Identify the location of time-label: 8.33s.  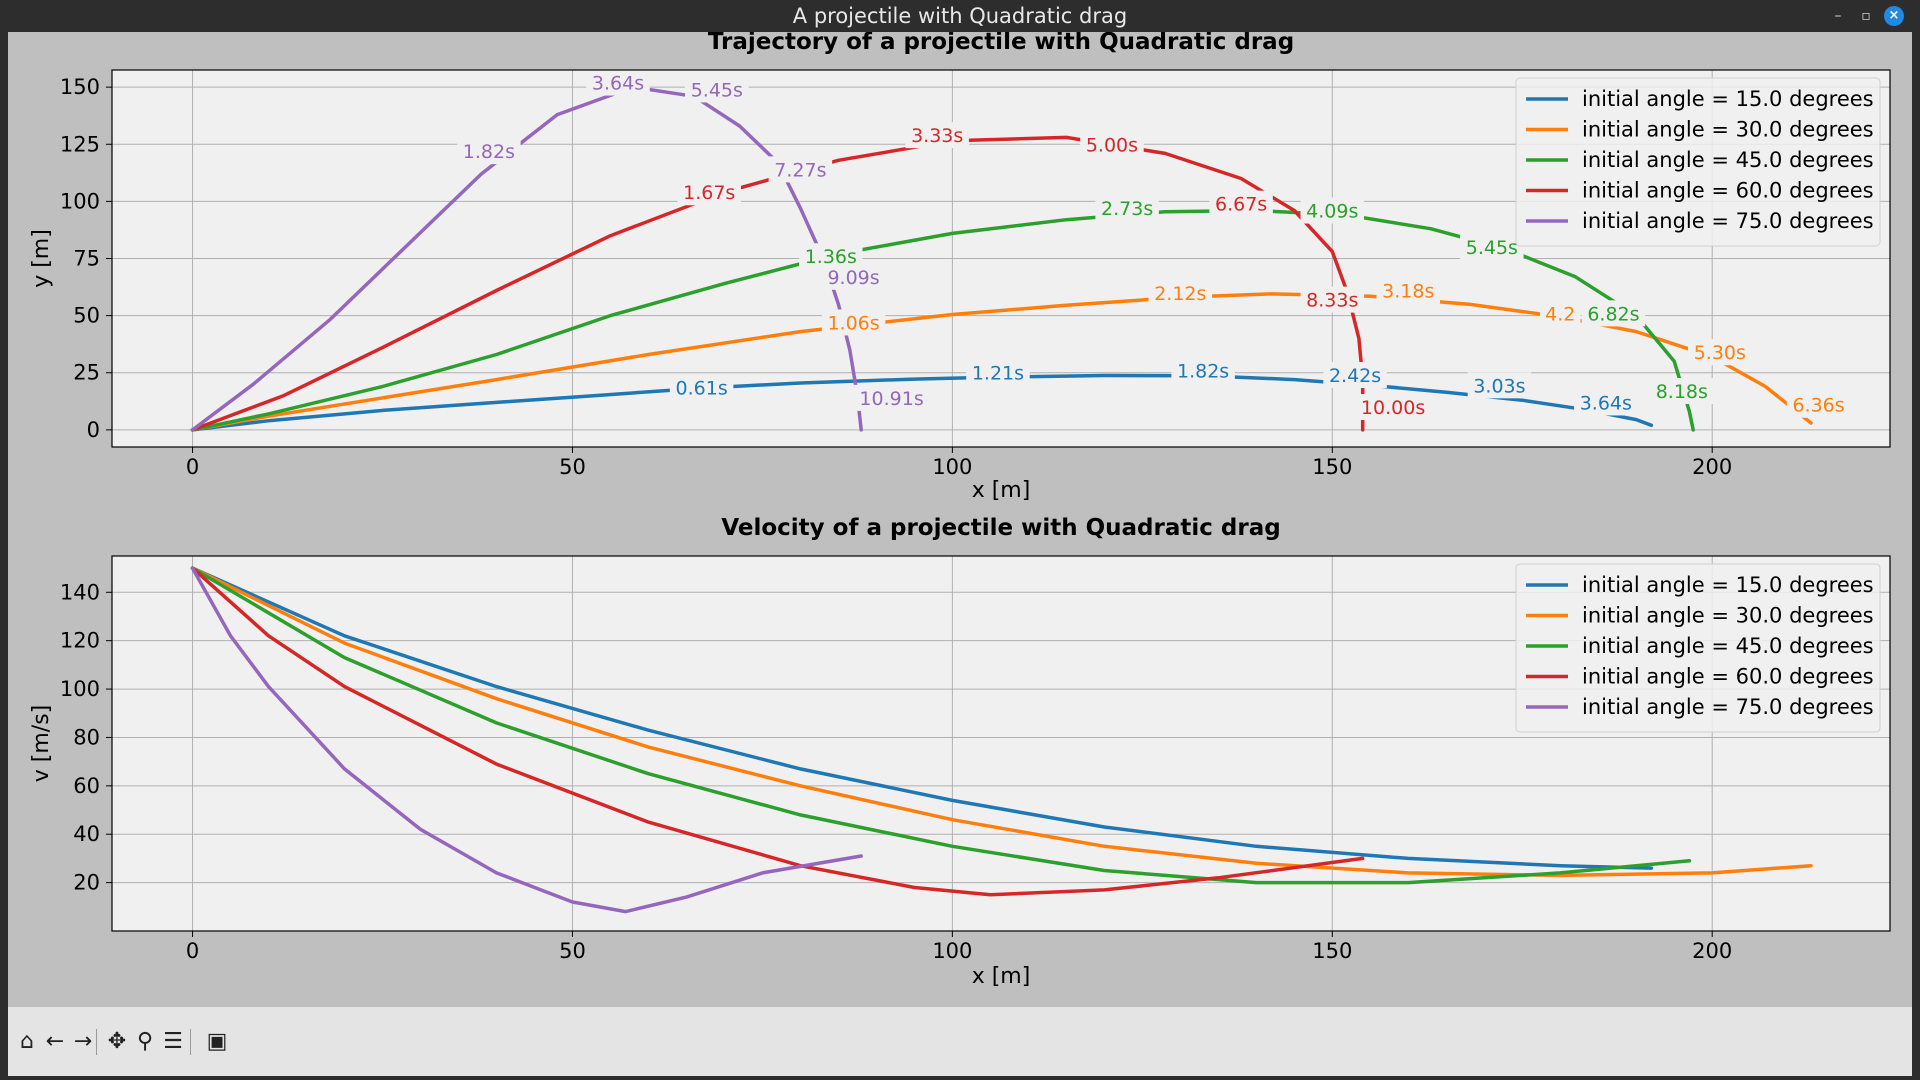
(1332, 301).